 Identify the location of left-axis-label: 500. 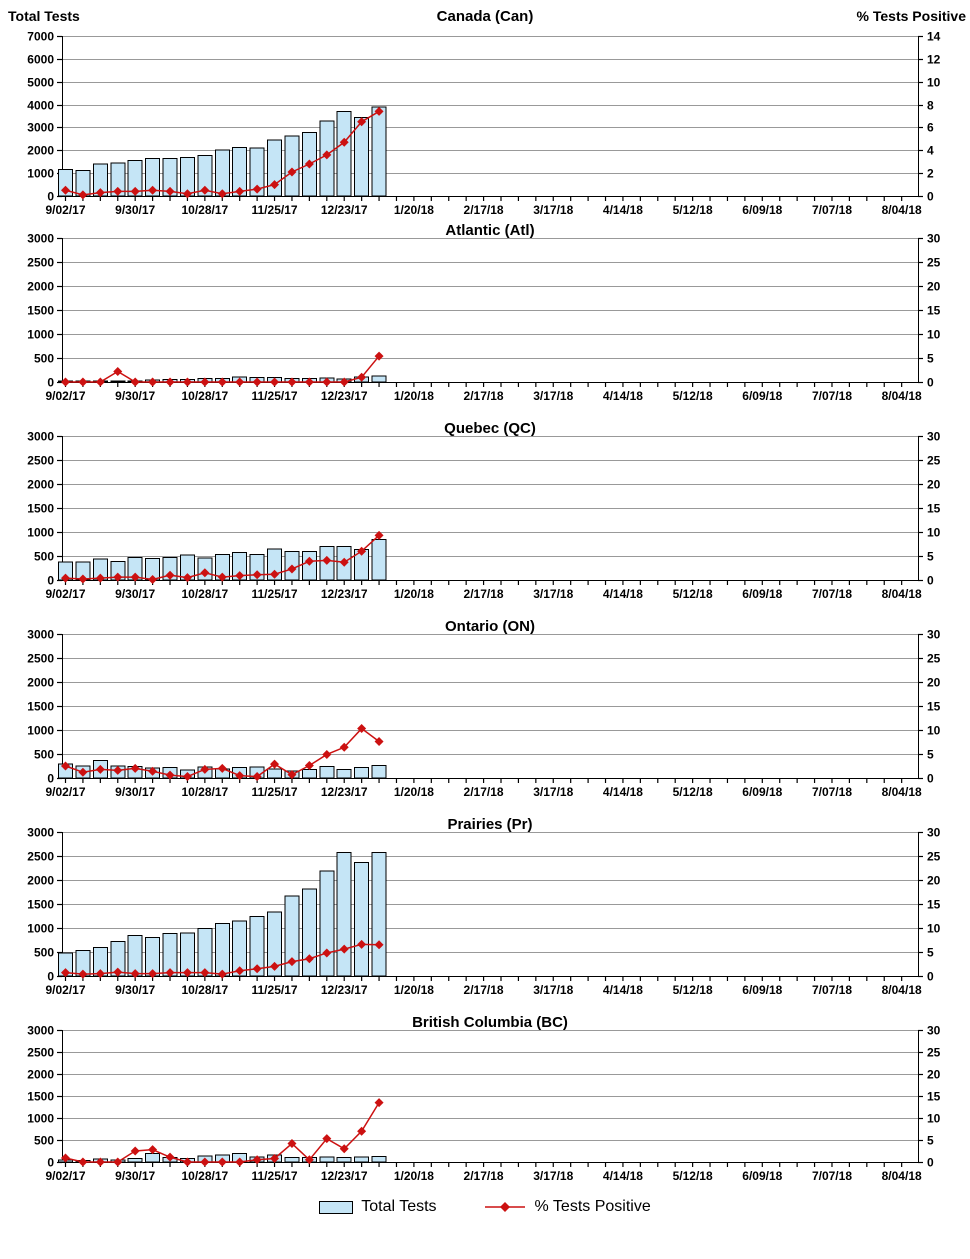
(44, 755).